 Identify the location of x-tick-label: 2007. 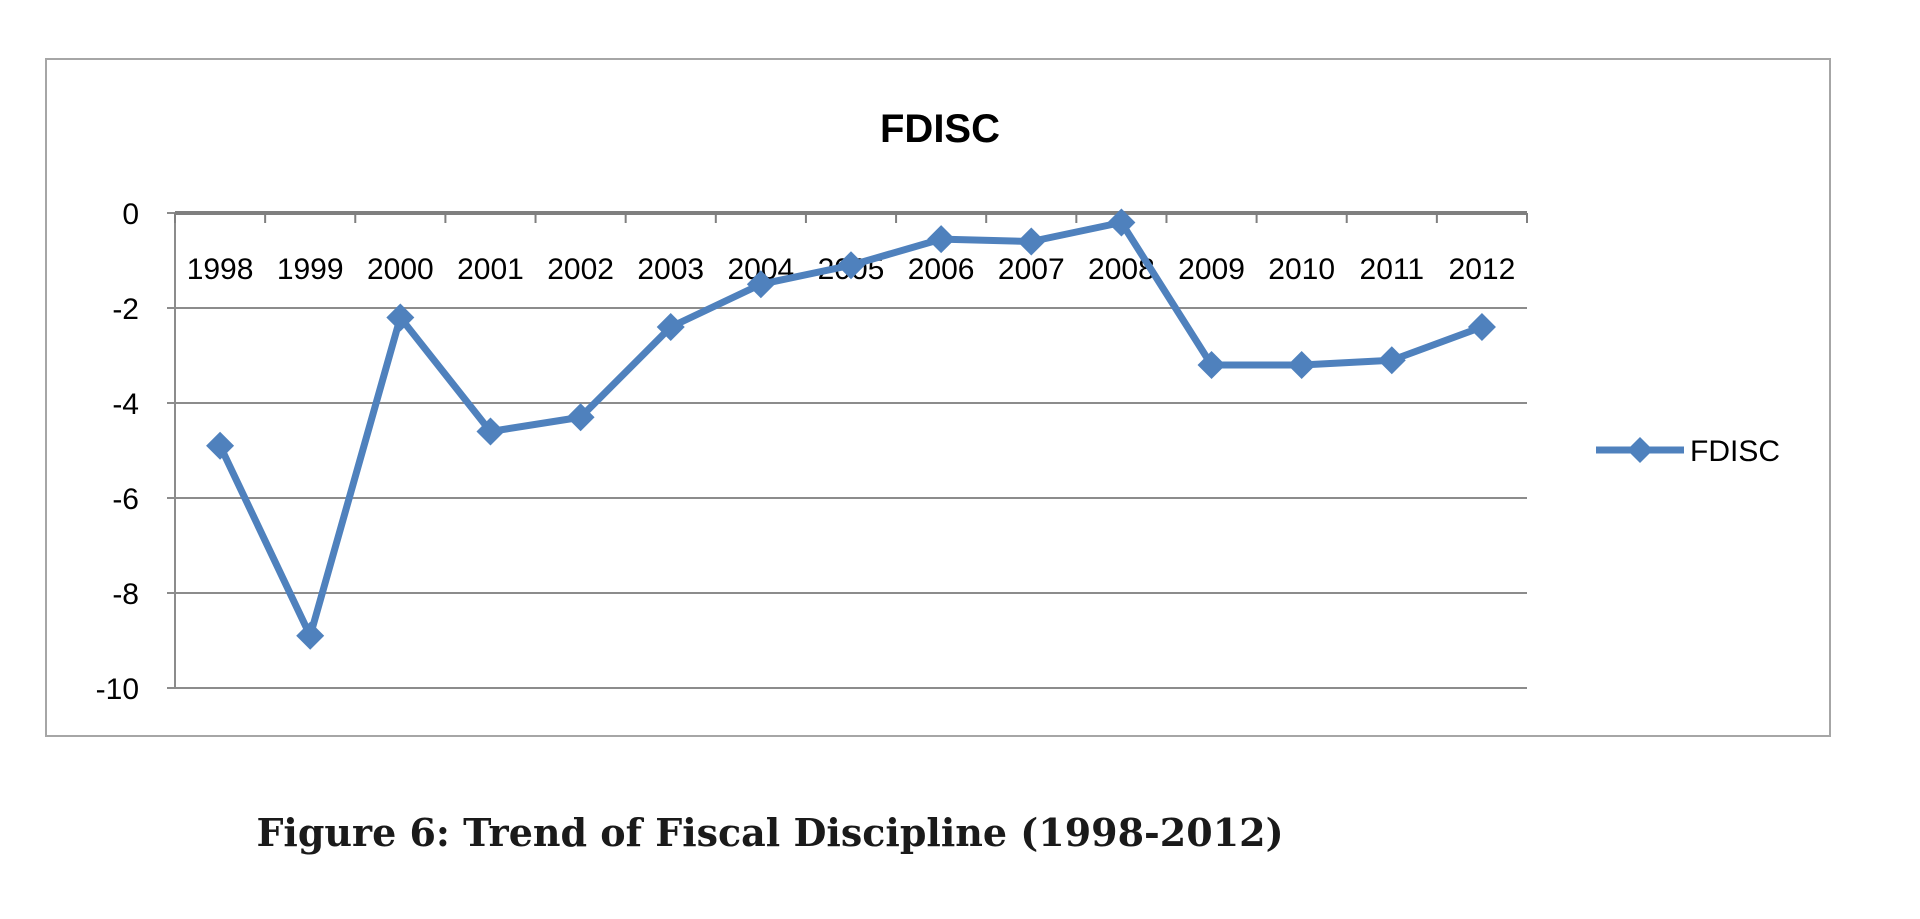
(1031, 269).